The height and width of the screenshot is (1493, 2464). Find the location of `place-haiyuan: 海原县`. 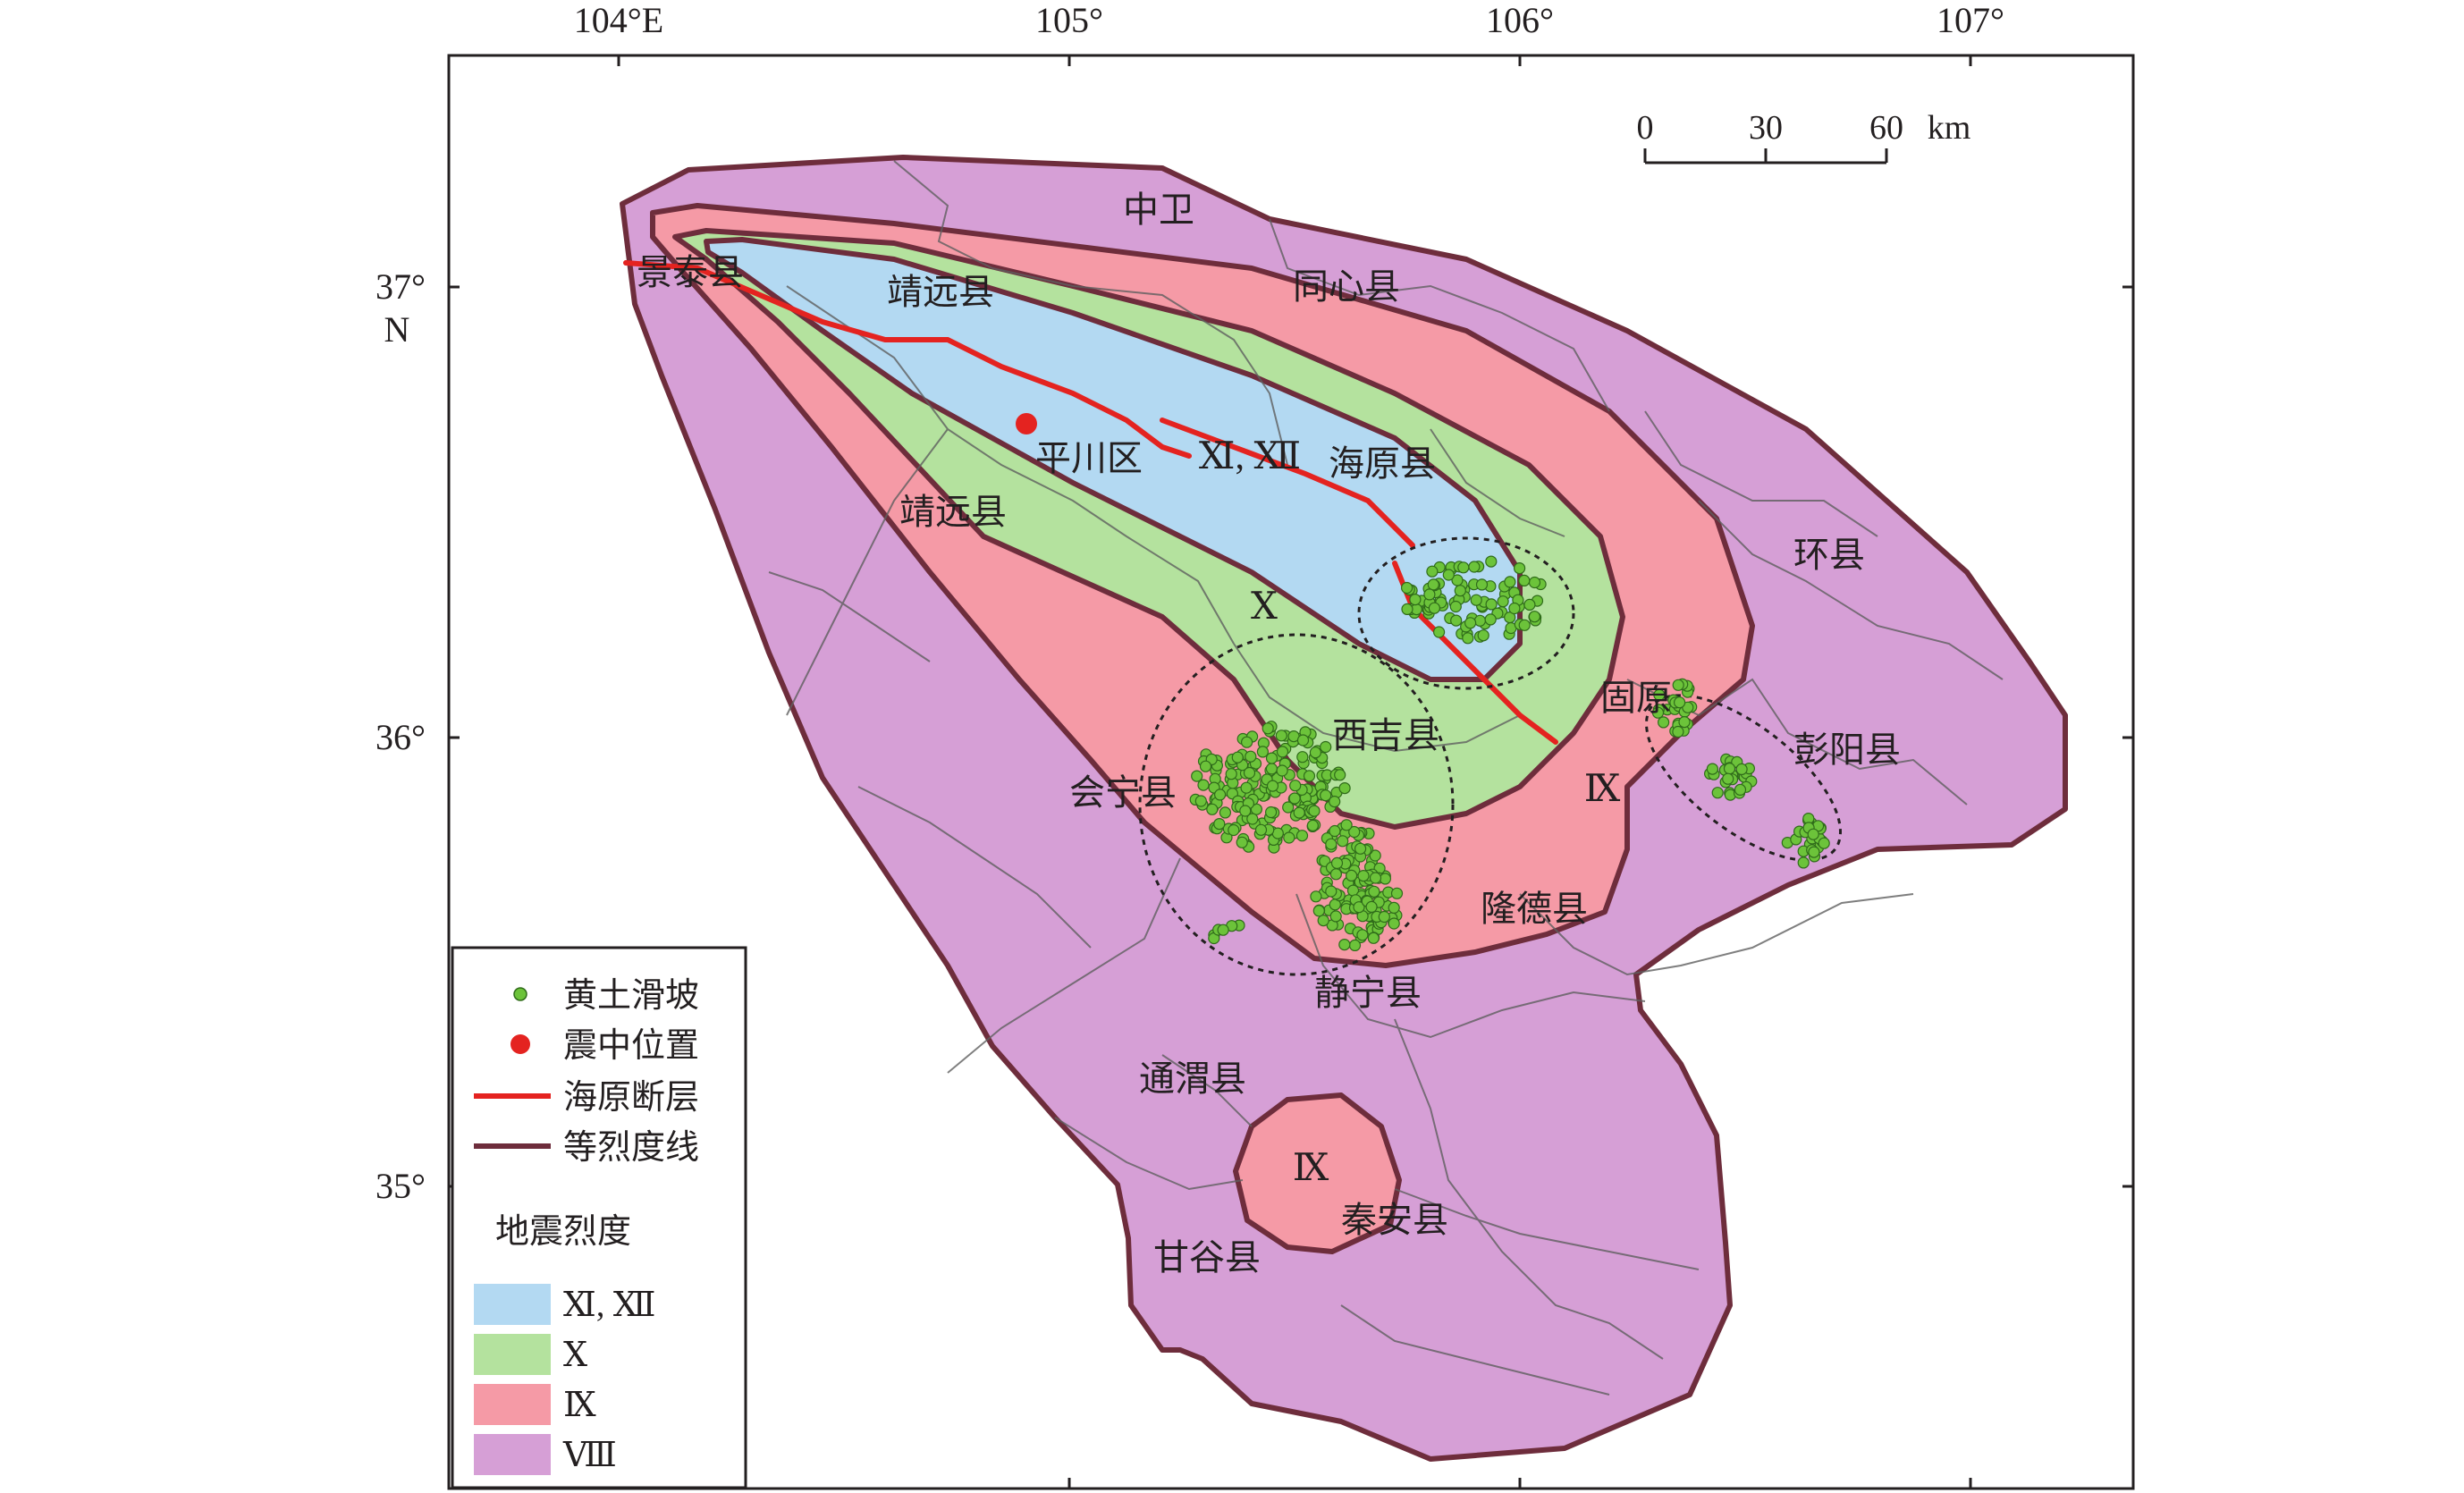

place-haiyuan: 海原县 is located at coordinates (1382, 464).